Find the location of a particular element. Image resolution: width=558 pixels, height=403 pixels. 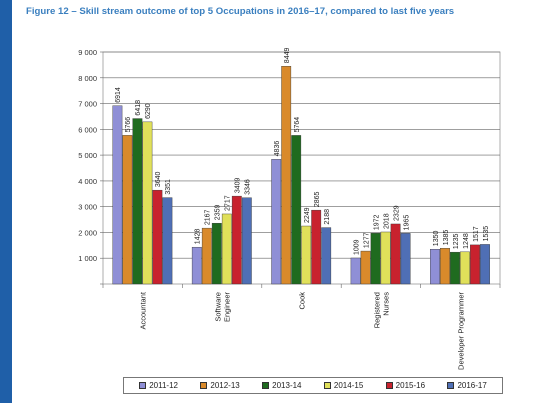

data-label: 1965 is located at coordinates (406, 223).